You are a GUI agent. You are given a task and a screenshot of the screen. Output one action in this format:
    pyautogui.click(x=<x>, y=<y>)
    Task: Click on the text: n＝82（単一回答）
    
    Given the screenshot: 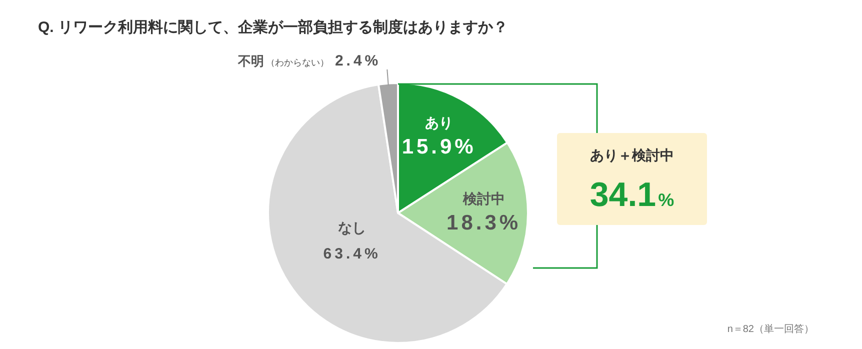 What is the action you would take?
    pyautogui.click(x=770, y=329)
    